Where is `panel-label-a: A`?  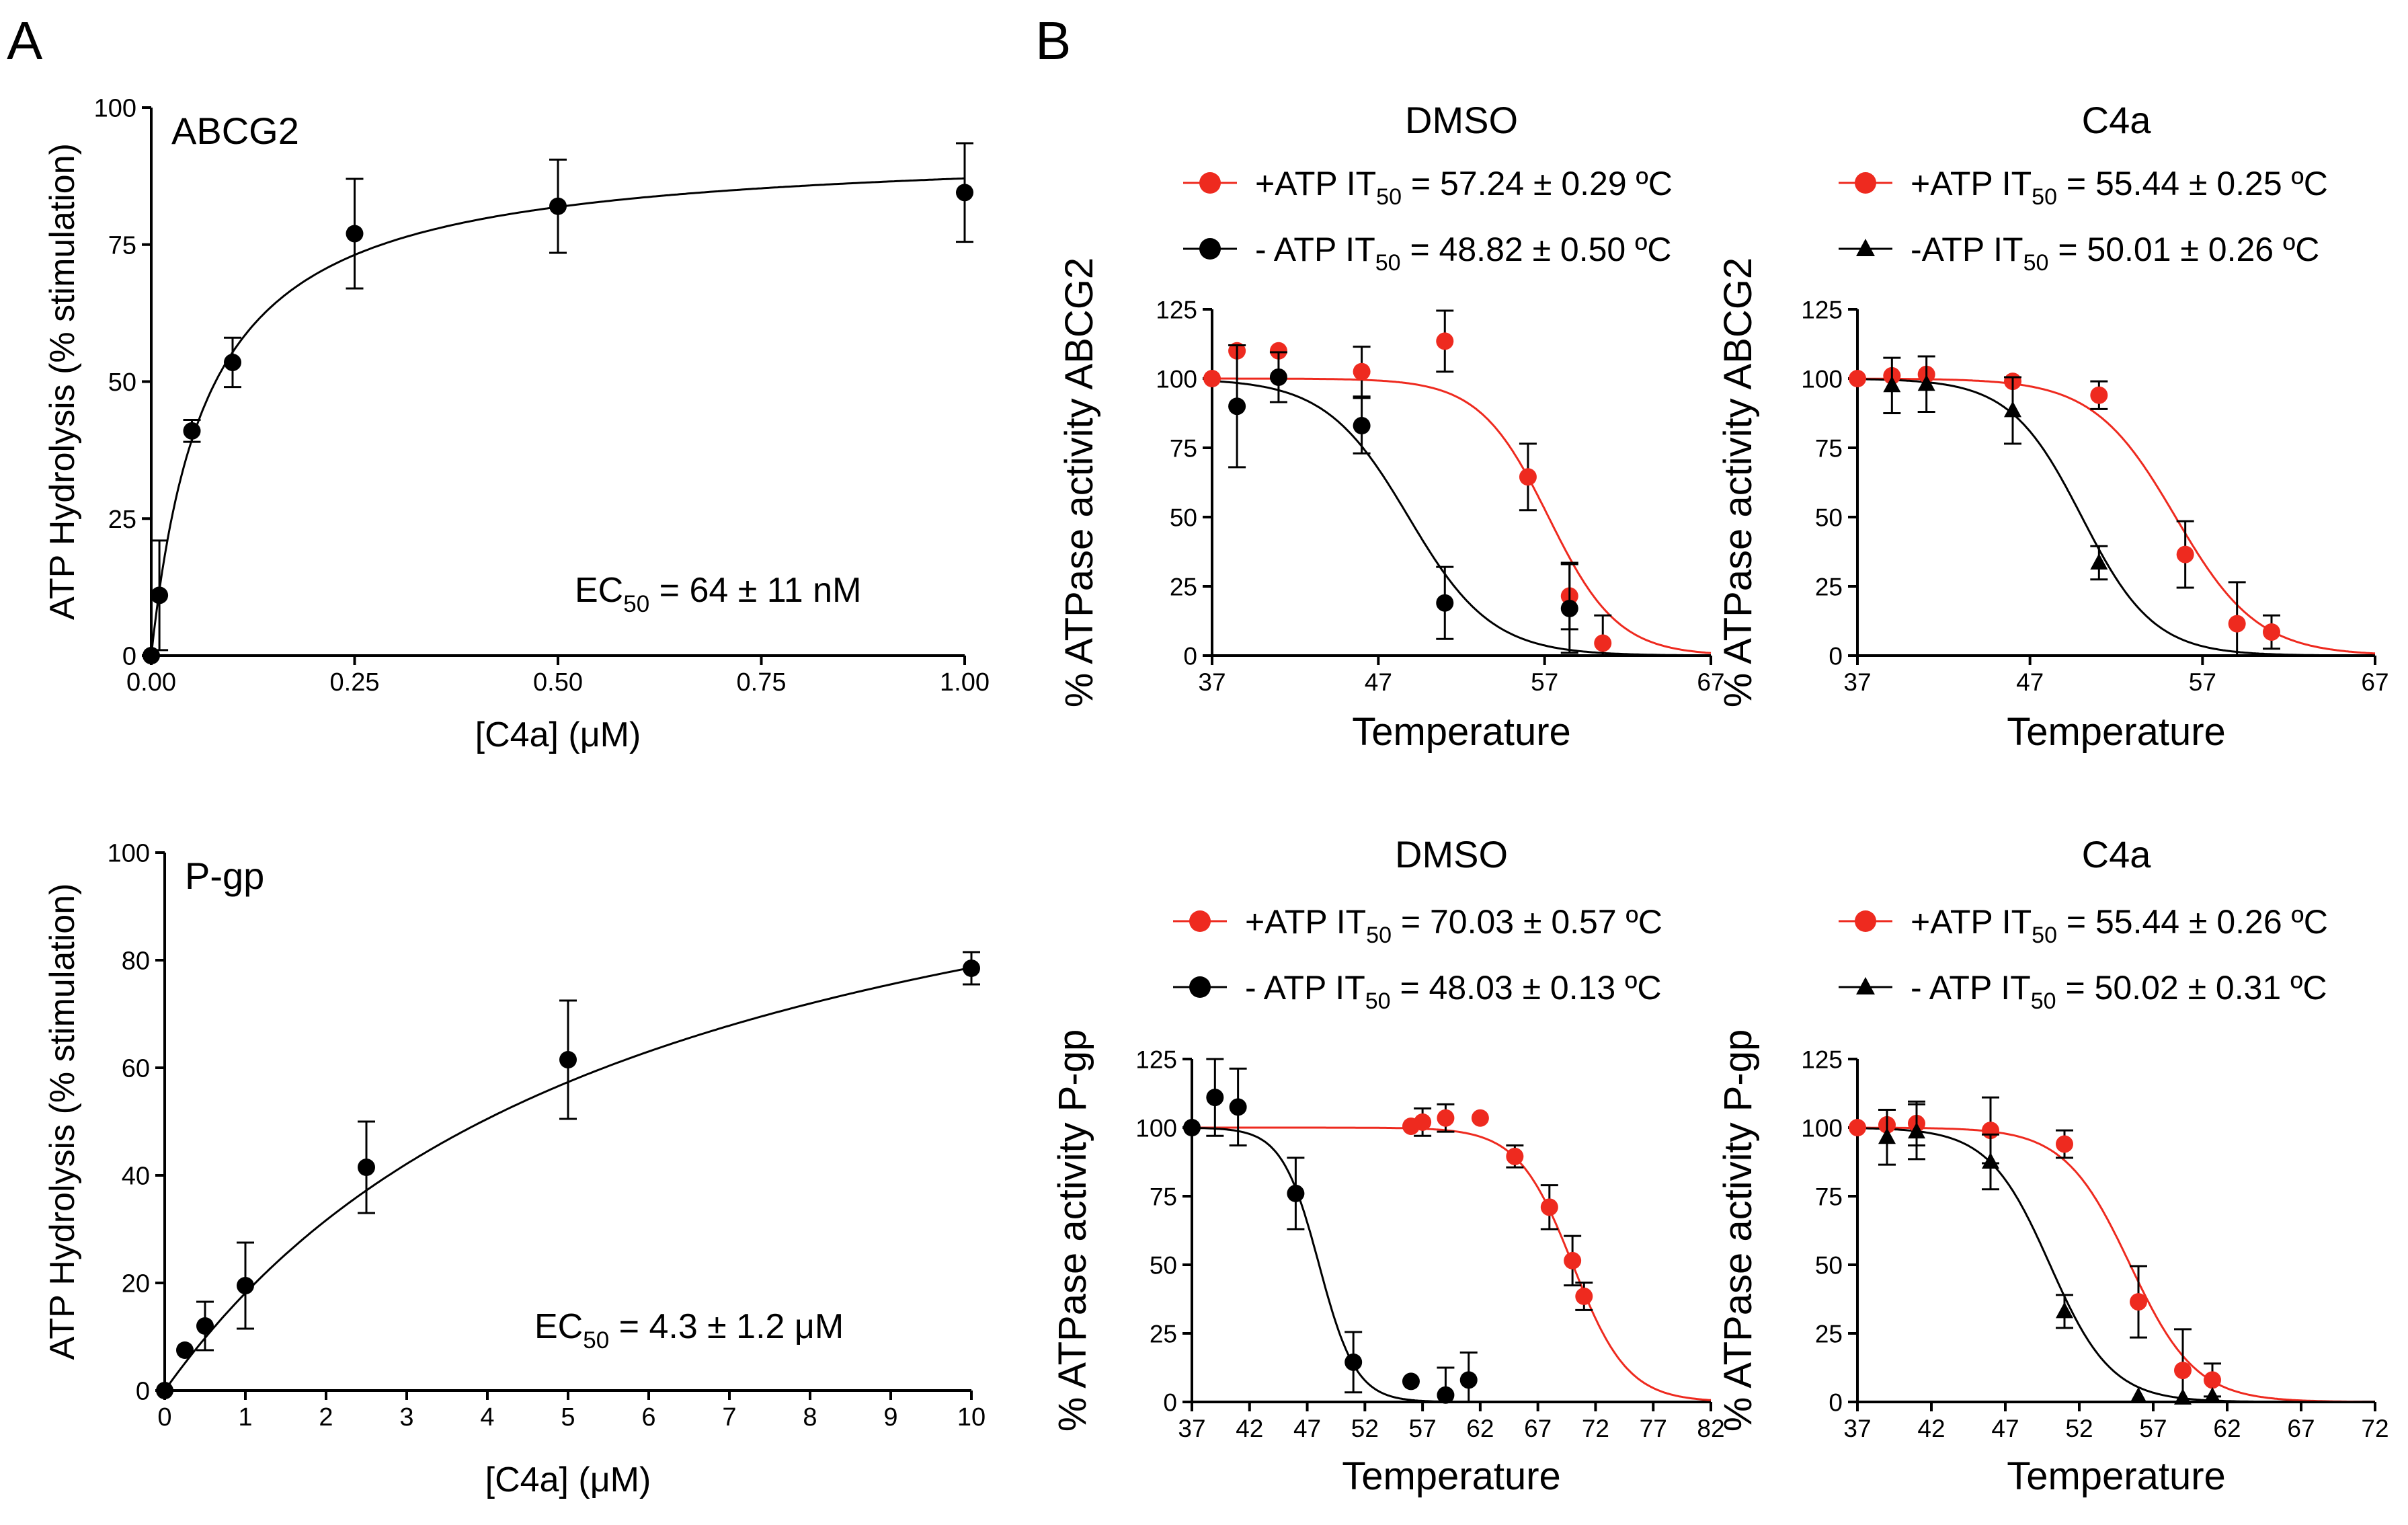 panel-label-a: A is located at coordinates (25, 41).